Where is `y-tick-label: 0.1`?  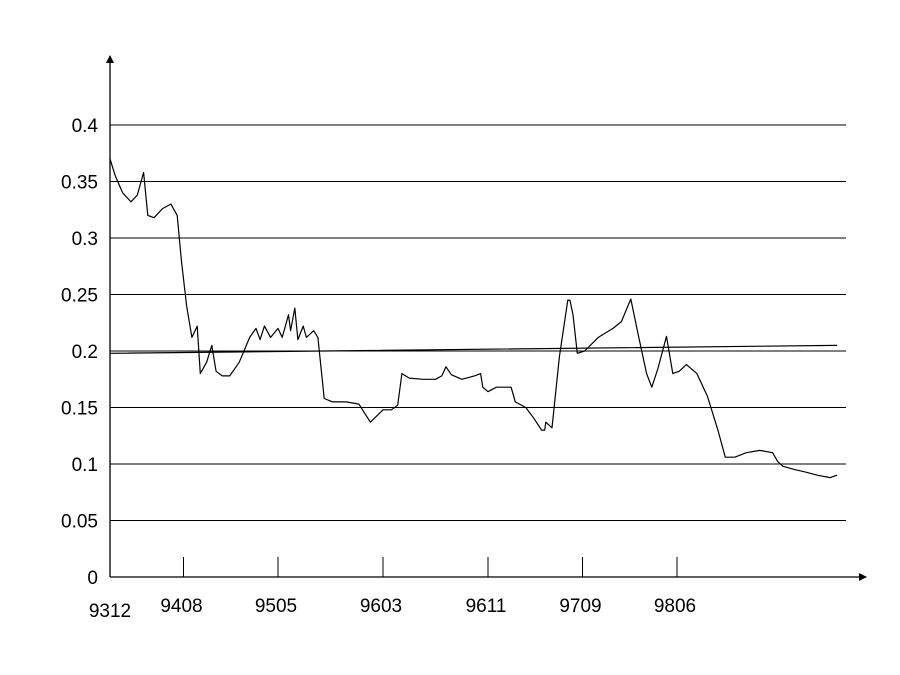 y-tick-label: 0.1 is located at coordinates (85, 465).